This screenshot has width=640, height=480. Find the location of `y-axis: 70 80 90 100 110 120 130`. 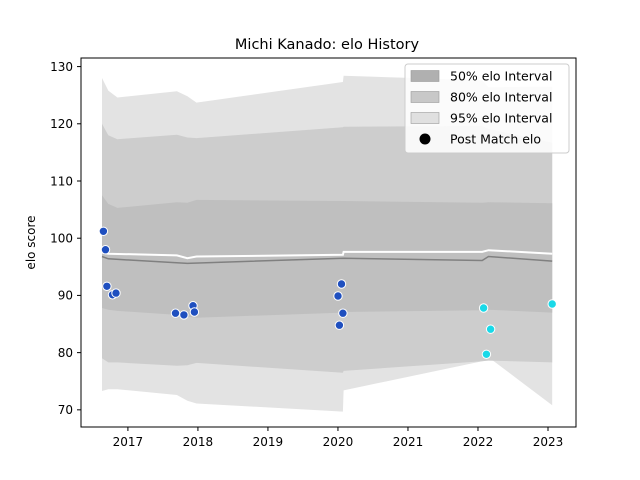

y-axis: 70 80 90 100 110 120 130 is located at coordinates (65, 238).